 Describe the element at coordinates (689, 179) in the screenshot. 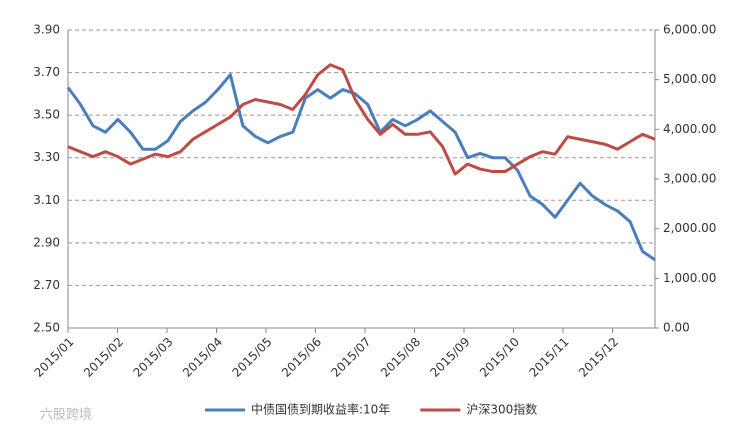

I see `y2-tick-label: 3,000.00` at that location.